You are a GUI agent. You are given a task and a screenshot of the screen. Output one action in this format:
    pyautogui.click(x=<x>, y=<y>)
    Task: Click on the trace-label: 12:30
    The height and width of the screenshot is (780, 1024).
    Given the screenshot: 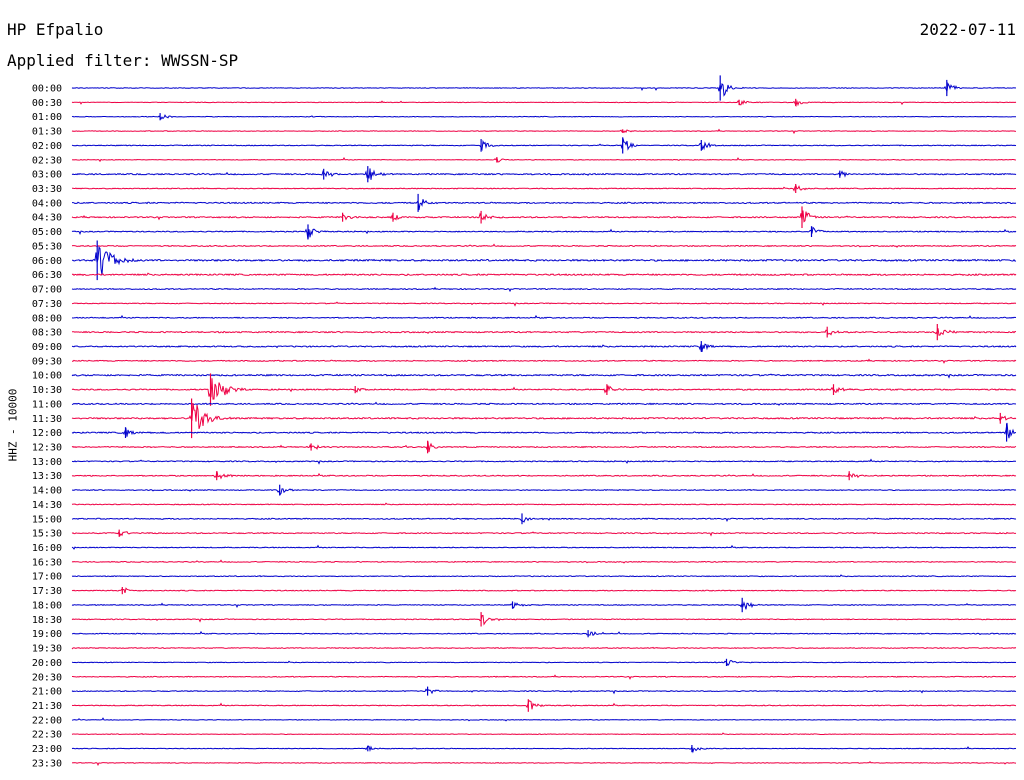 What is the action you would take?
    pyautogui.click(x=47, y=448)
    